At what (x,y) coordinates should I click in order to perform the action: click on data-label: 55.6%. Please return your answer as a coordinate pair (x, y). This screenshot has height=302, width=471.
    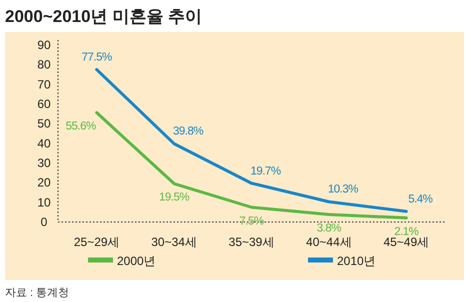
    Looking at the image, I should click on (81, 126).